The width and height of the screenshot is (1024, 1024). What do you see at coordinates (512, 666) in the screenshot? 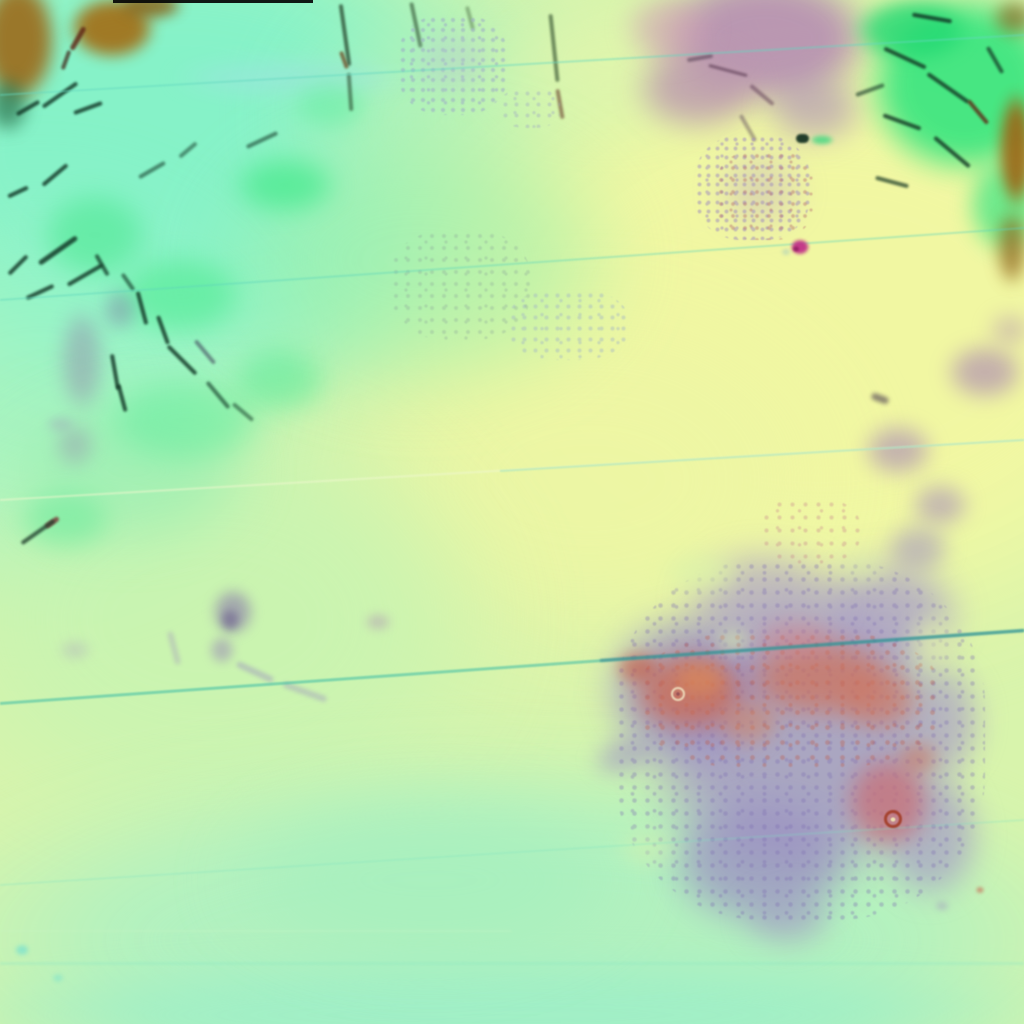
I see `scan-line` at bounding box center [512, 666].